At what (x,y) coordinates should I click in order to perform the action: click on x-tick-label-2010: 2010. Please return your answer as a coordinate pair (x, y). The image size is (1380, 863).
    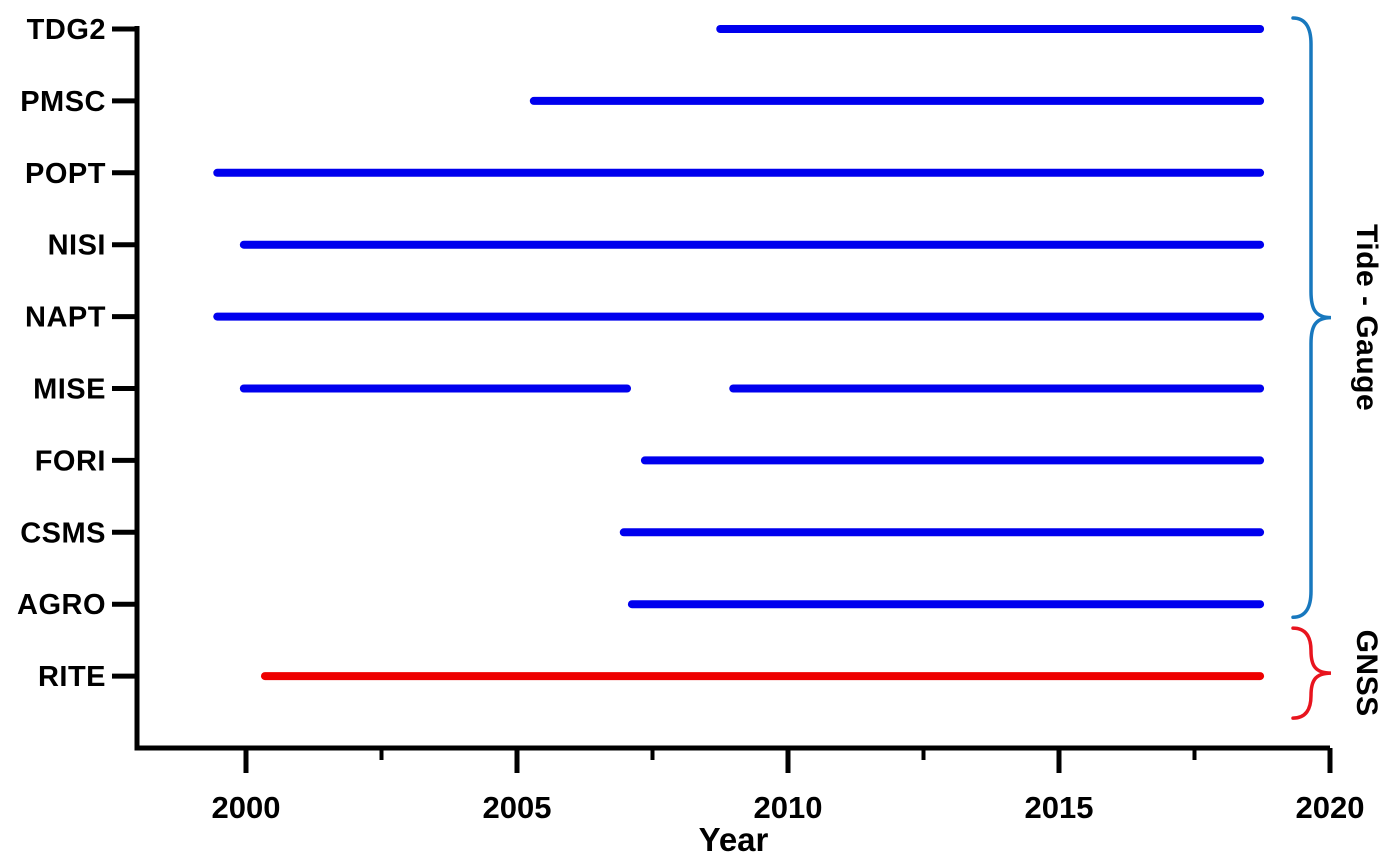
    Looking at the image, I should click on (788, 807).